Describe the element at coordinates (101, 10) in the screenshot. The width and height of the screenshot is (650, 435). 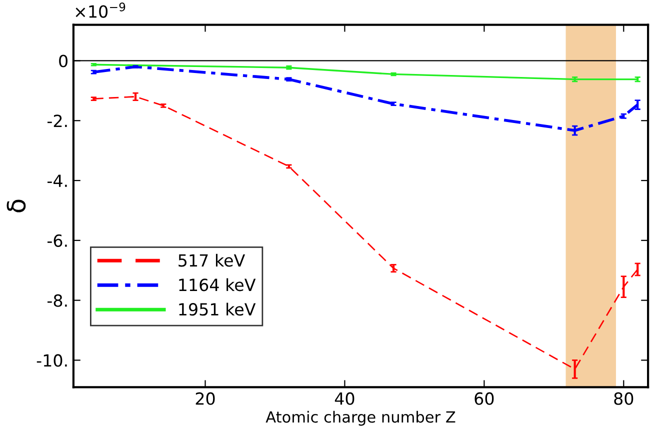
I see `text: ×10$^{−9}$` at that location.